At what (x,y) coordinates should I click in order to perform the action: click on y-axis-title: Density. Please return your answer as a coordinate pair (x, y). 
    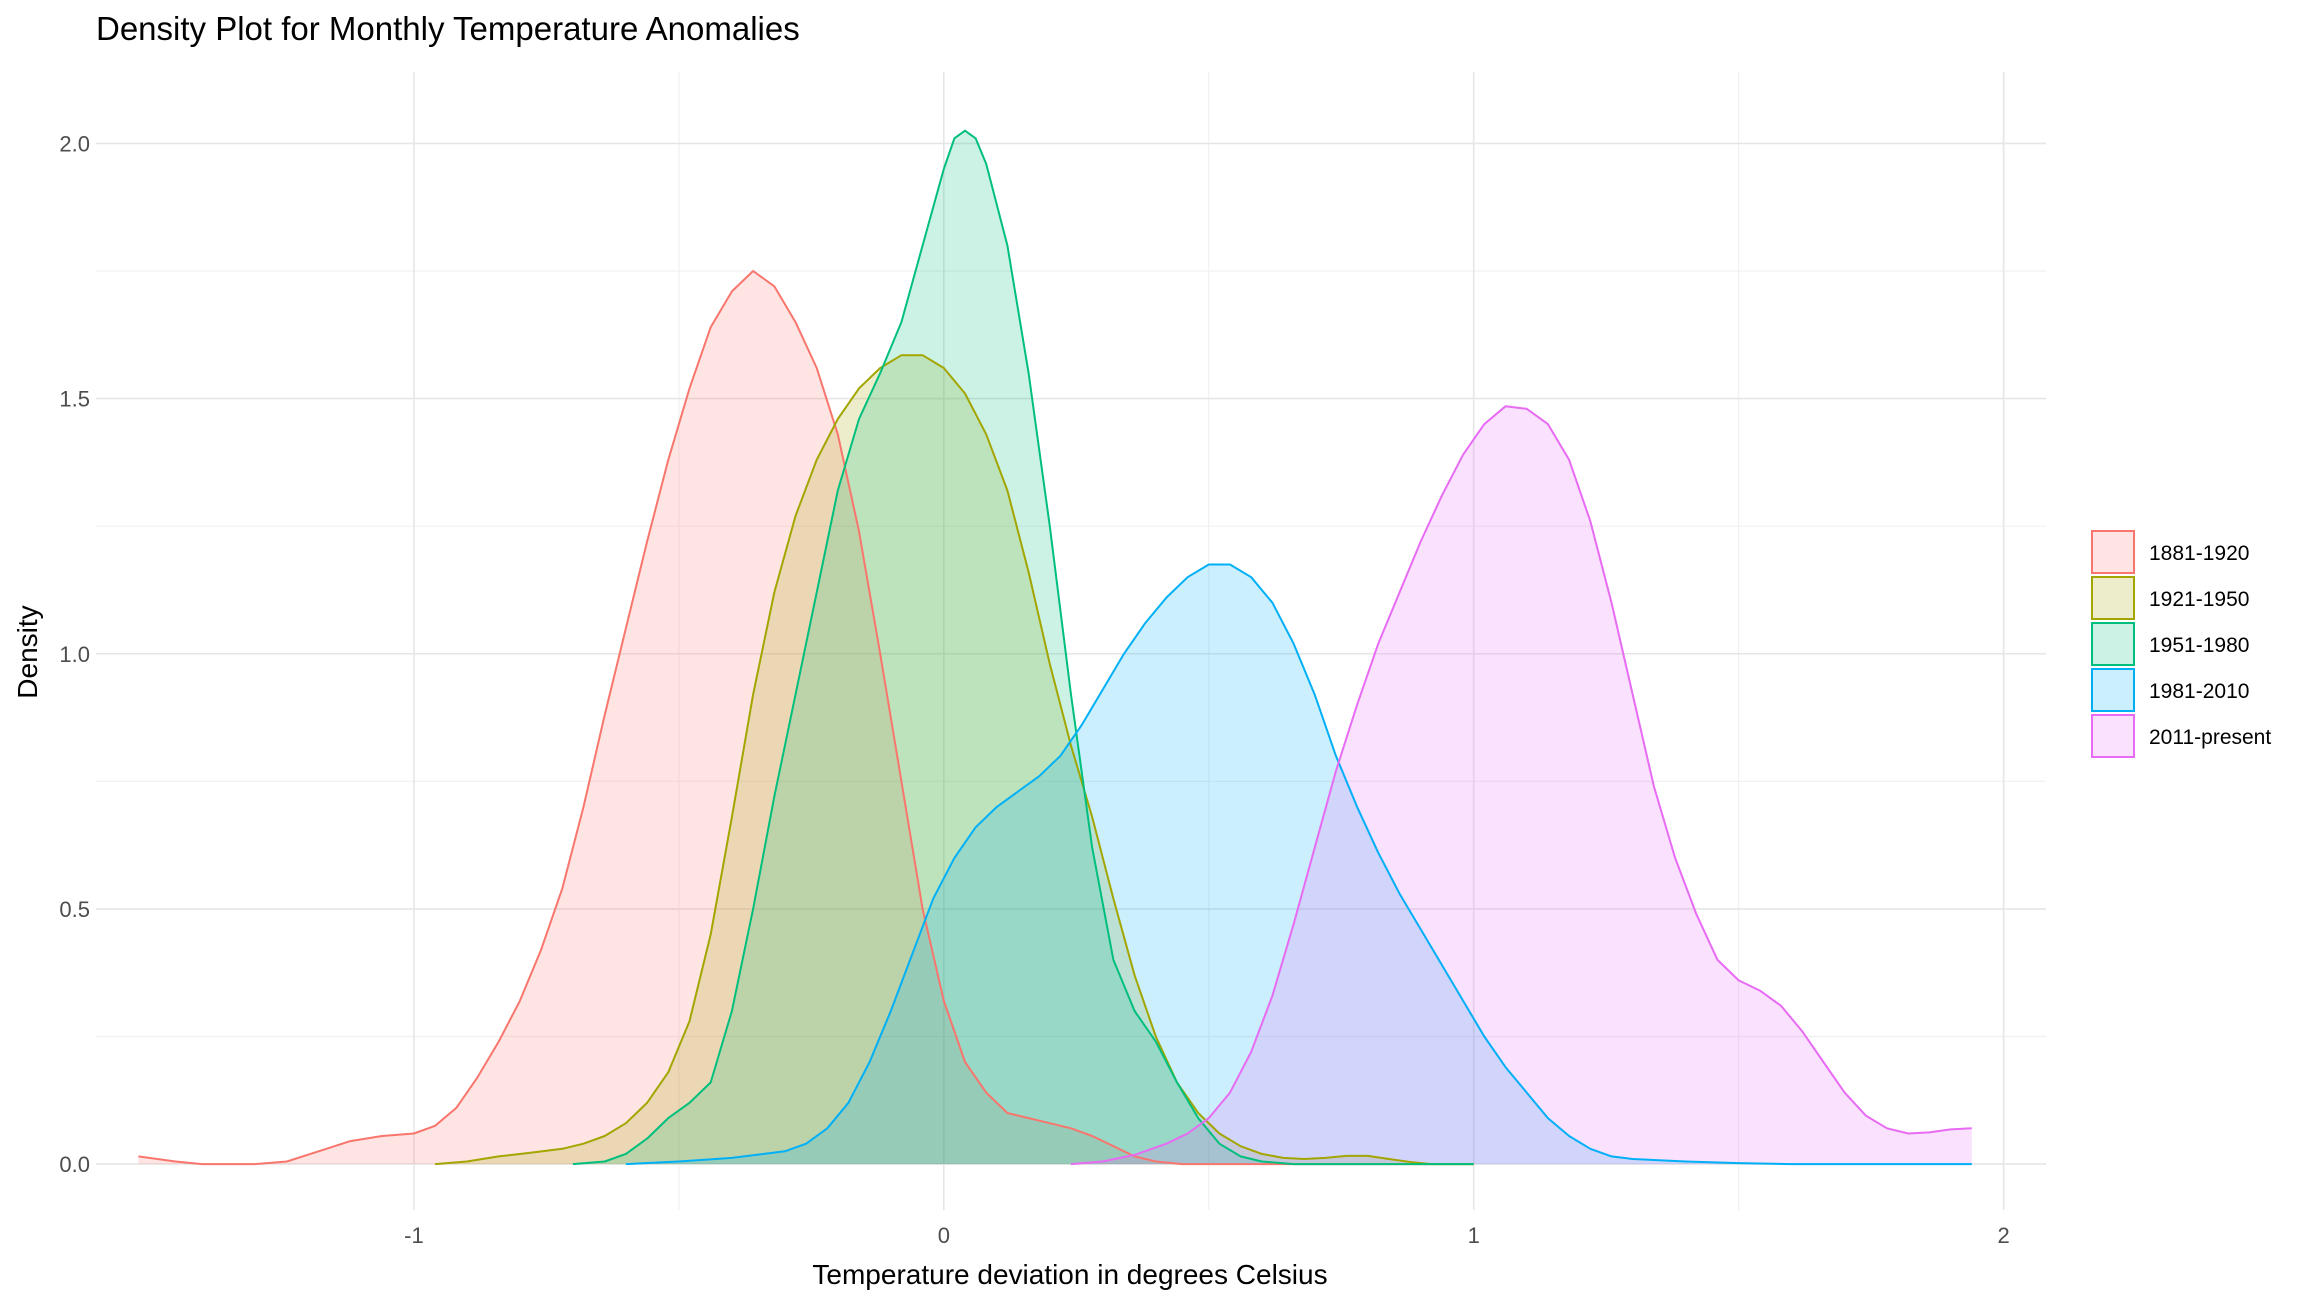
    Looking at the image, I should click on (27, 651).